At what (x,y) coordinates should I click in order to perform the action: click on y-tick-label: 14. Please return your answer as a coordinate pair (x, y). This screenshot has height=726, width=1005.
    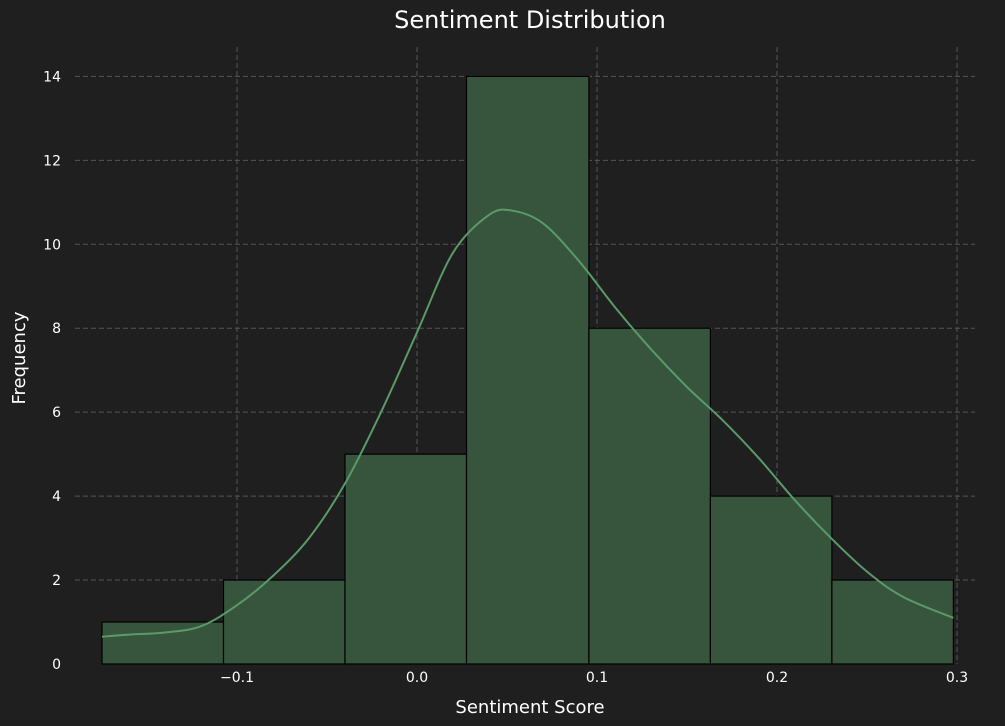
    Looking at the image, I should click on (52, 77).